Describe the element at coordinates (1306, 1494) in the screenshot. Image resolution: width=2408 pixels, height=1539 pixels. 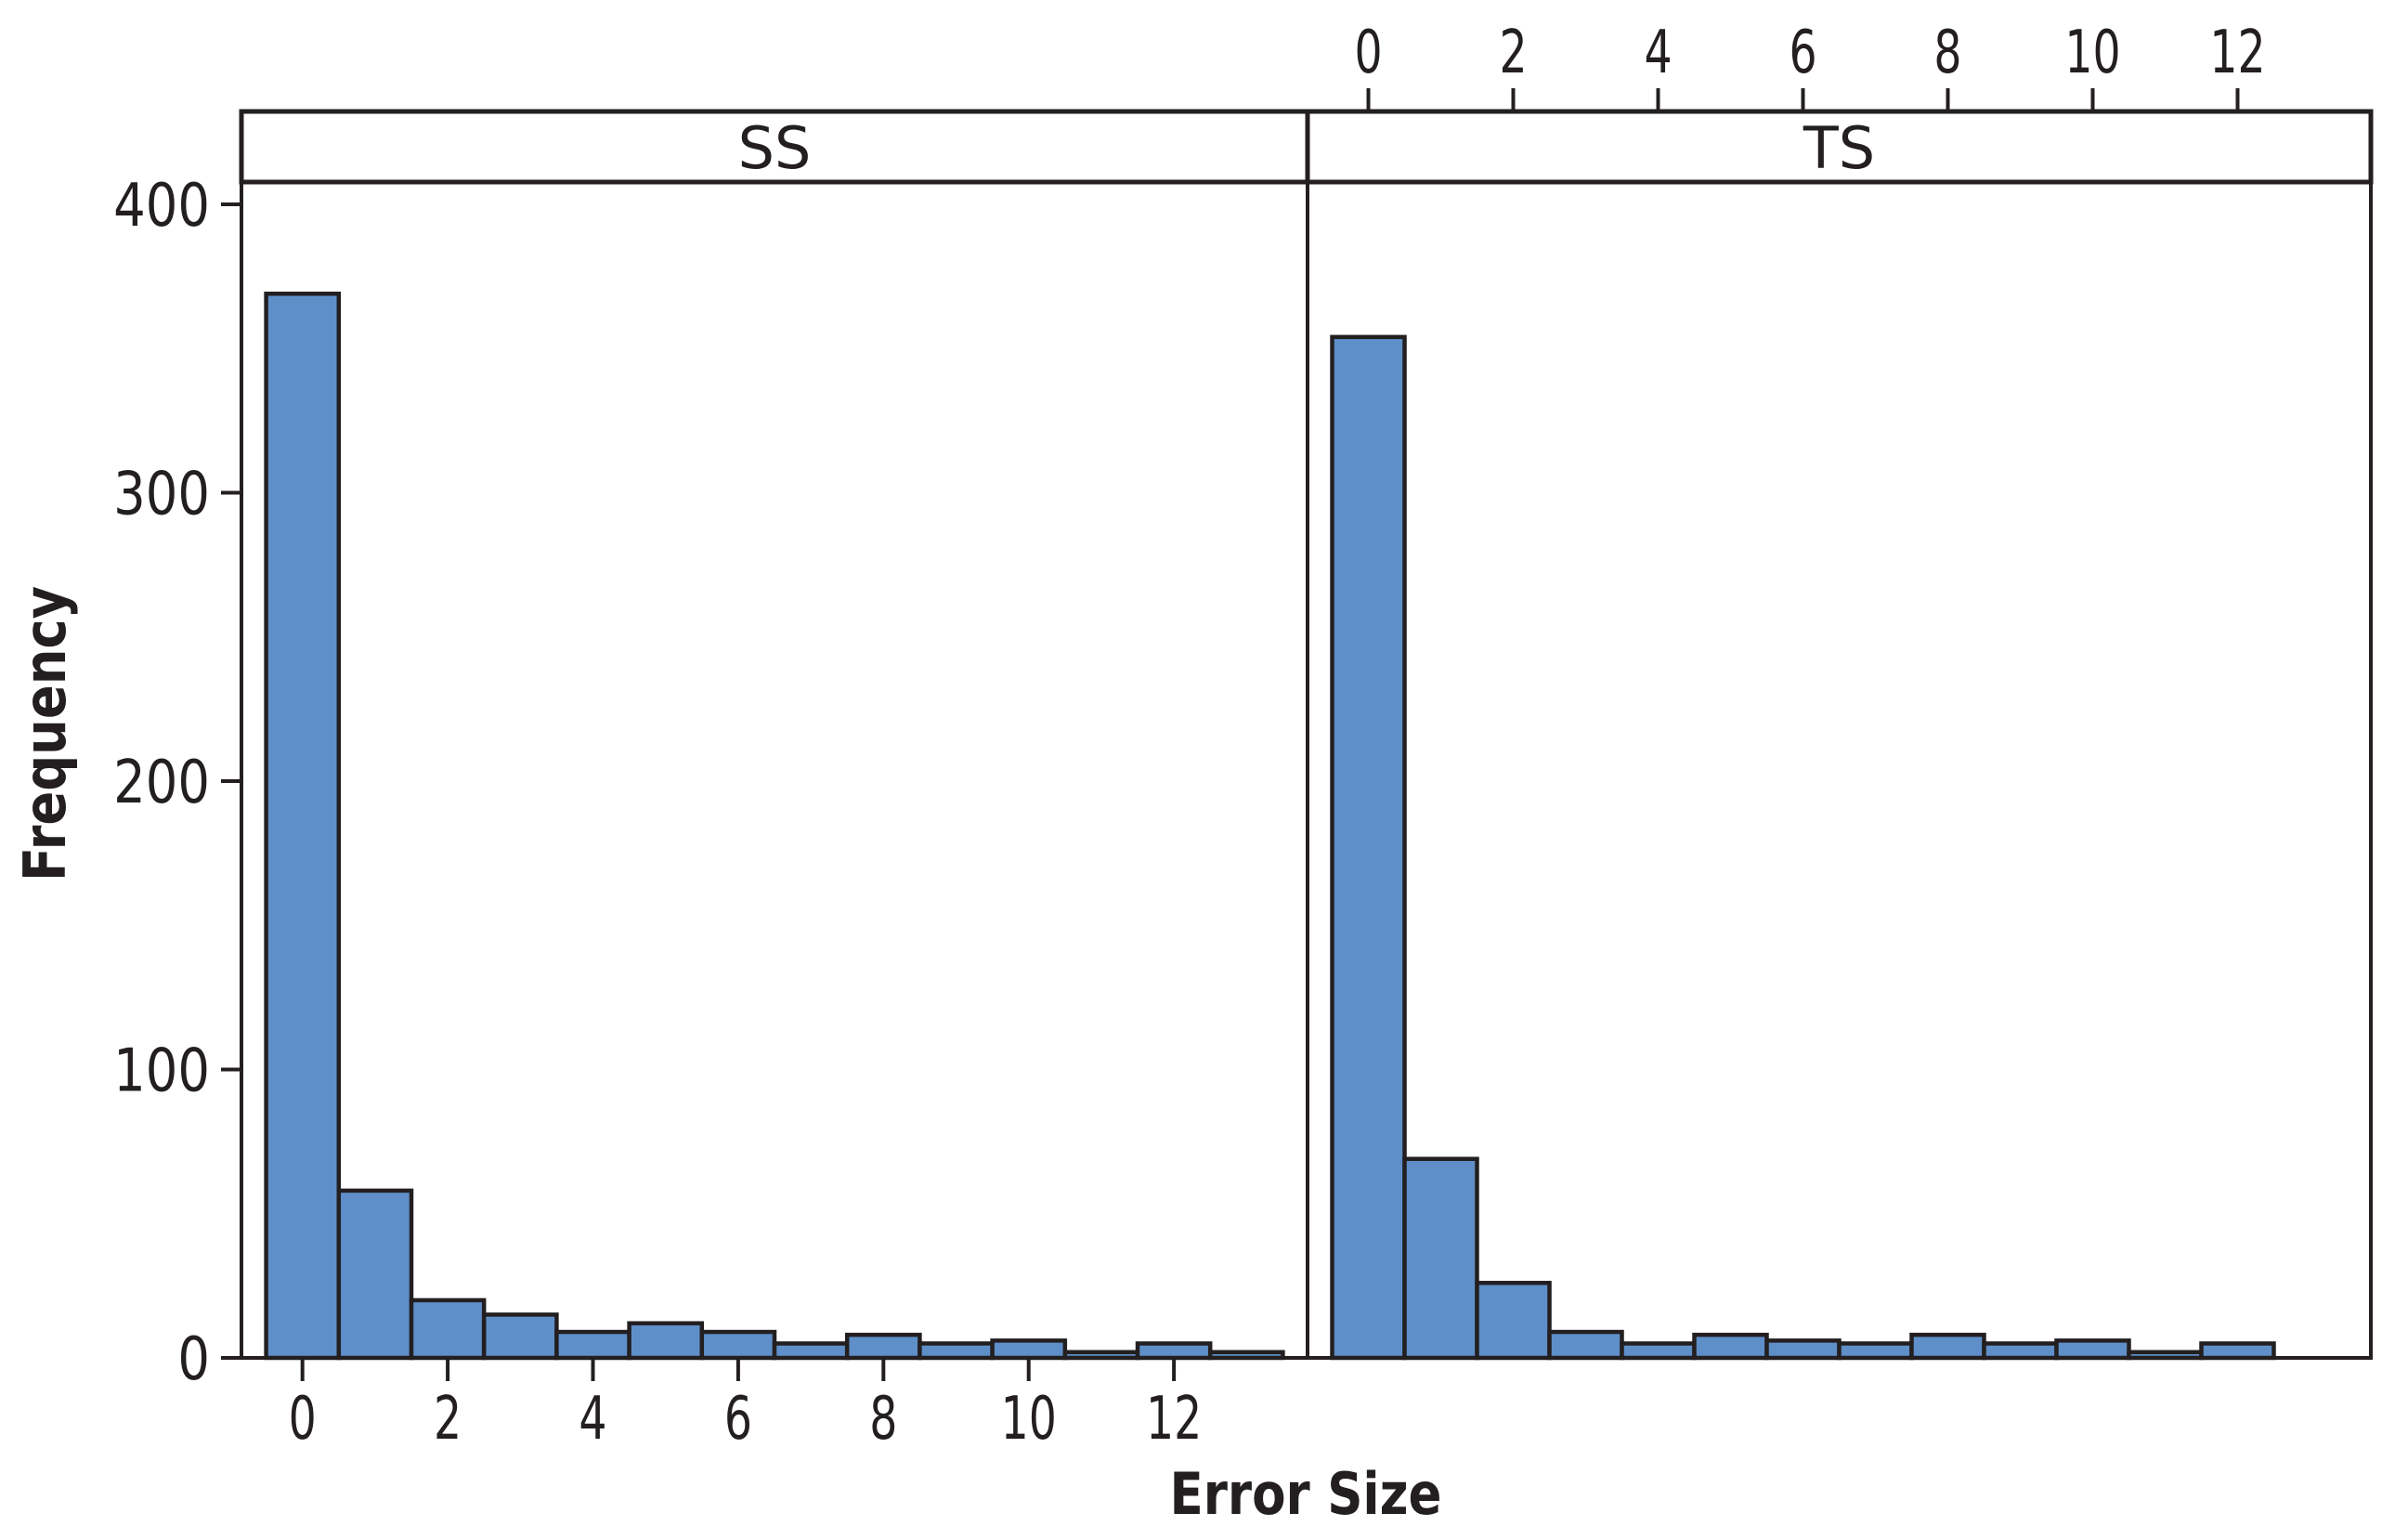
I see `x-axis-title: Error Size` at that location.